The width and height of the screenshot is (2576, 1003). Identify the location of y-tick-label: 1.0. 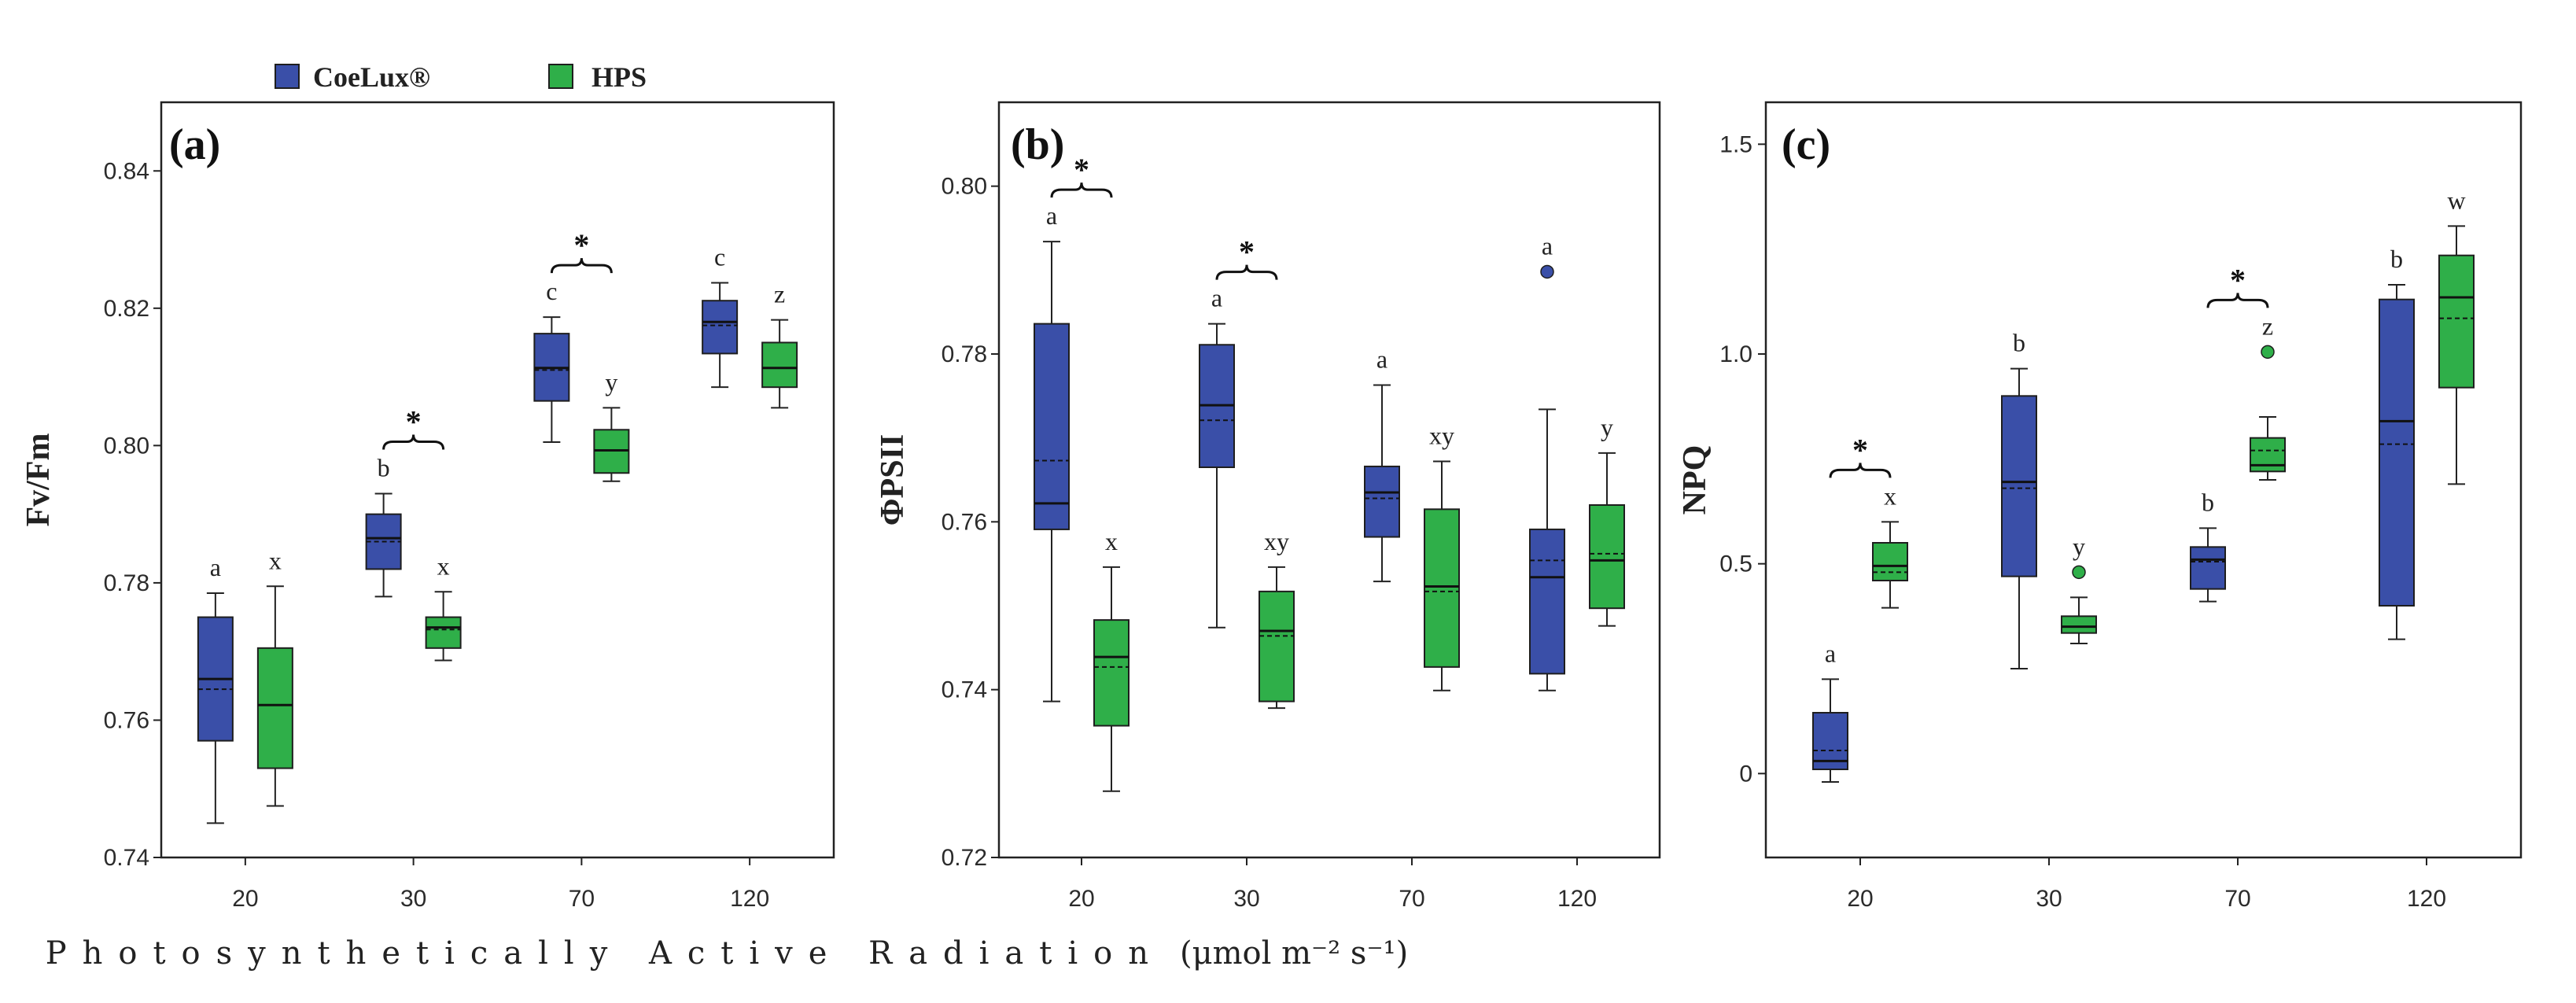
(1735, 354).